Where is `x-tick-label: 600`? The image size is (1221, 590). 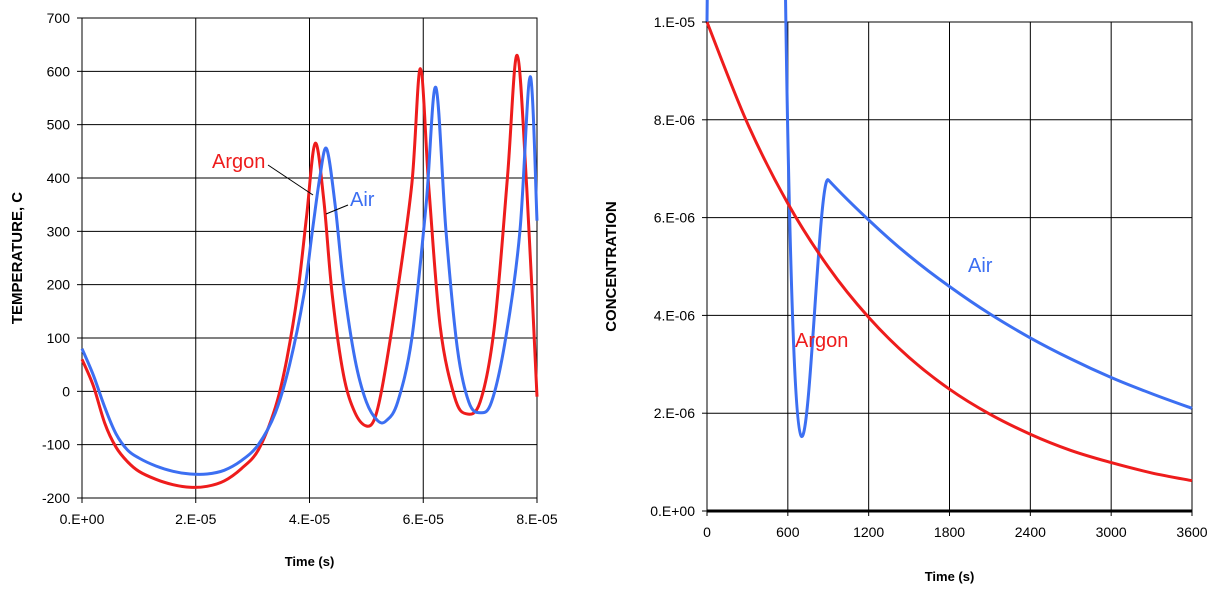 x-tick-label: 600 is located at coordinates (788, 532).